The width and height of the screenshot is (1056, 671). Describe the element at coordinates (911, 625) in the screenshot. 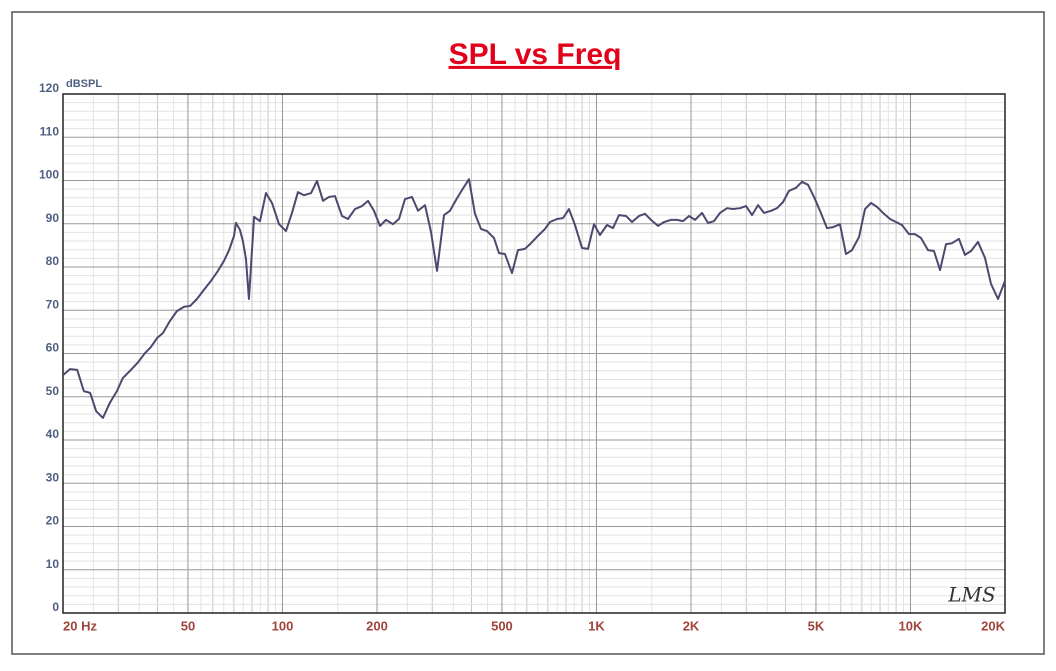

I see `x-tick-label: 10K` at that location.